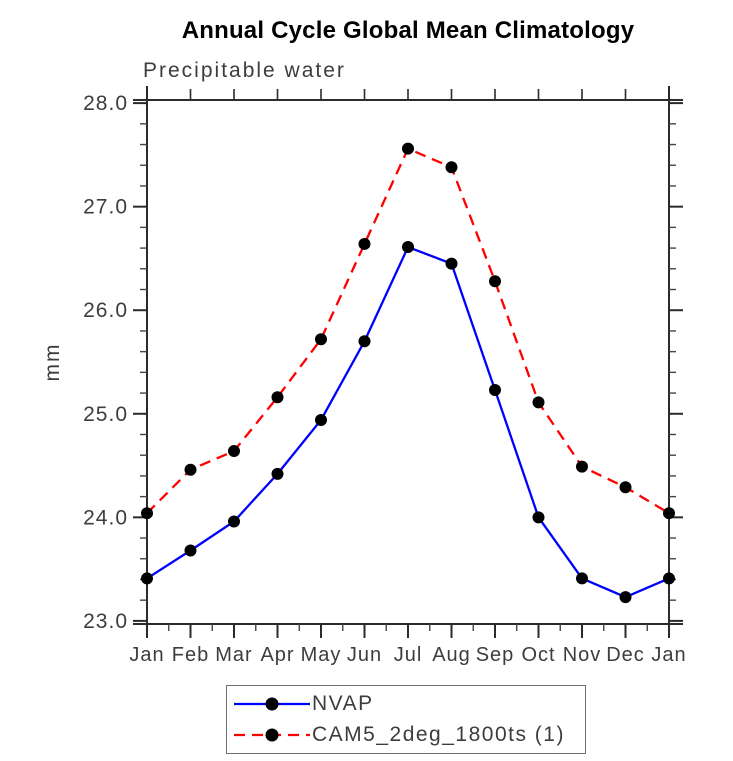  Describe the element at coordinates (625, 655) in the screenshot. I see `x-tick-label: Dec` at that location.